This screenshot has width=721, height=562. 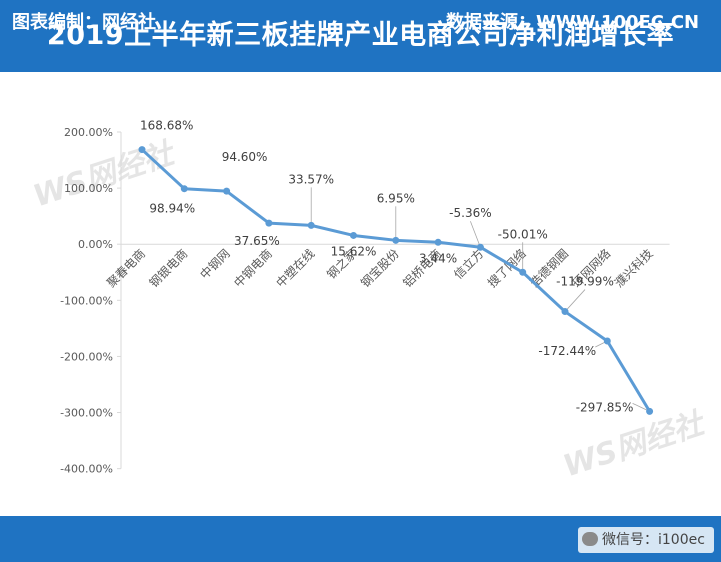 What do you see at coordinates (470, 213) in the screenshot?
I see `data-label: -5.36%` at bounding box center [470, 213].